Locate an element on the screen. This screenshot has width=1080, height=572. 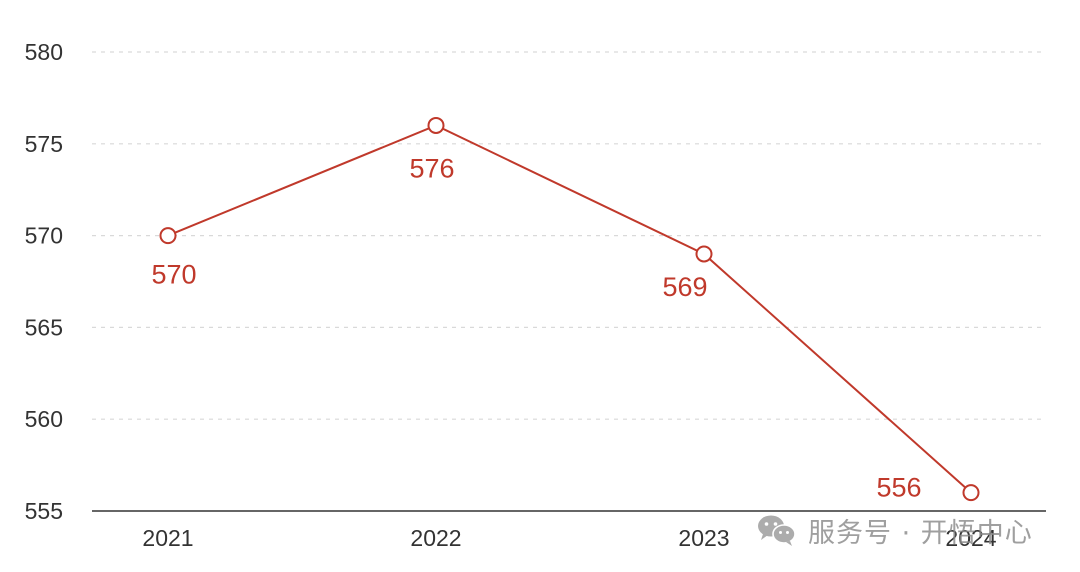
x-tick-label: 2021 is located at coordinates (167, 538).